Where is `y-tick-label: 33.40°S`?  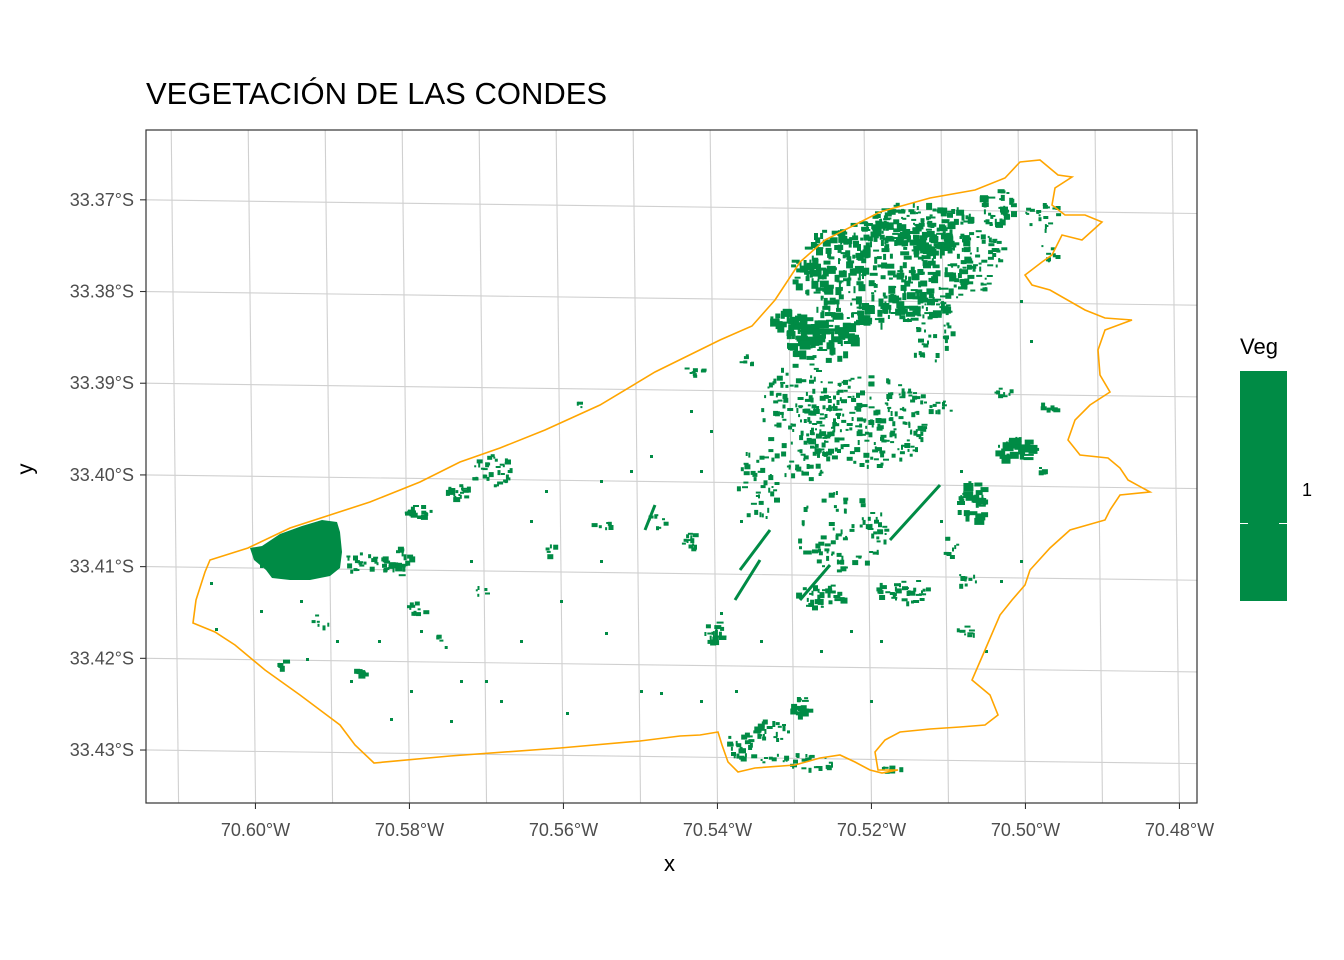 y-tick-label: 33.40°S is located at coordinates (102, 475).